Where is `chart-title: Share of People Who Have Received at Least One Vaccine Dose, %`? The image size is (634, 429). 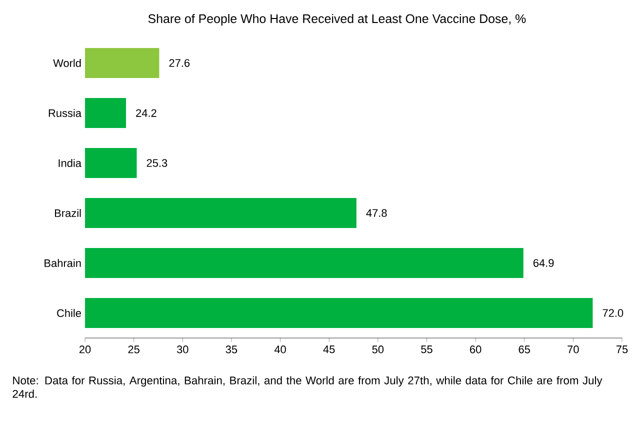
chart-title: Share of People Who Have Received at Least One Vaccine Dose, % is located at coordinates (337, 20).